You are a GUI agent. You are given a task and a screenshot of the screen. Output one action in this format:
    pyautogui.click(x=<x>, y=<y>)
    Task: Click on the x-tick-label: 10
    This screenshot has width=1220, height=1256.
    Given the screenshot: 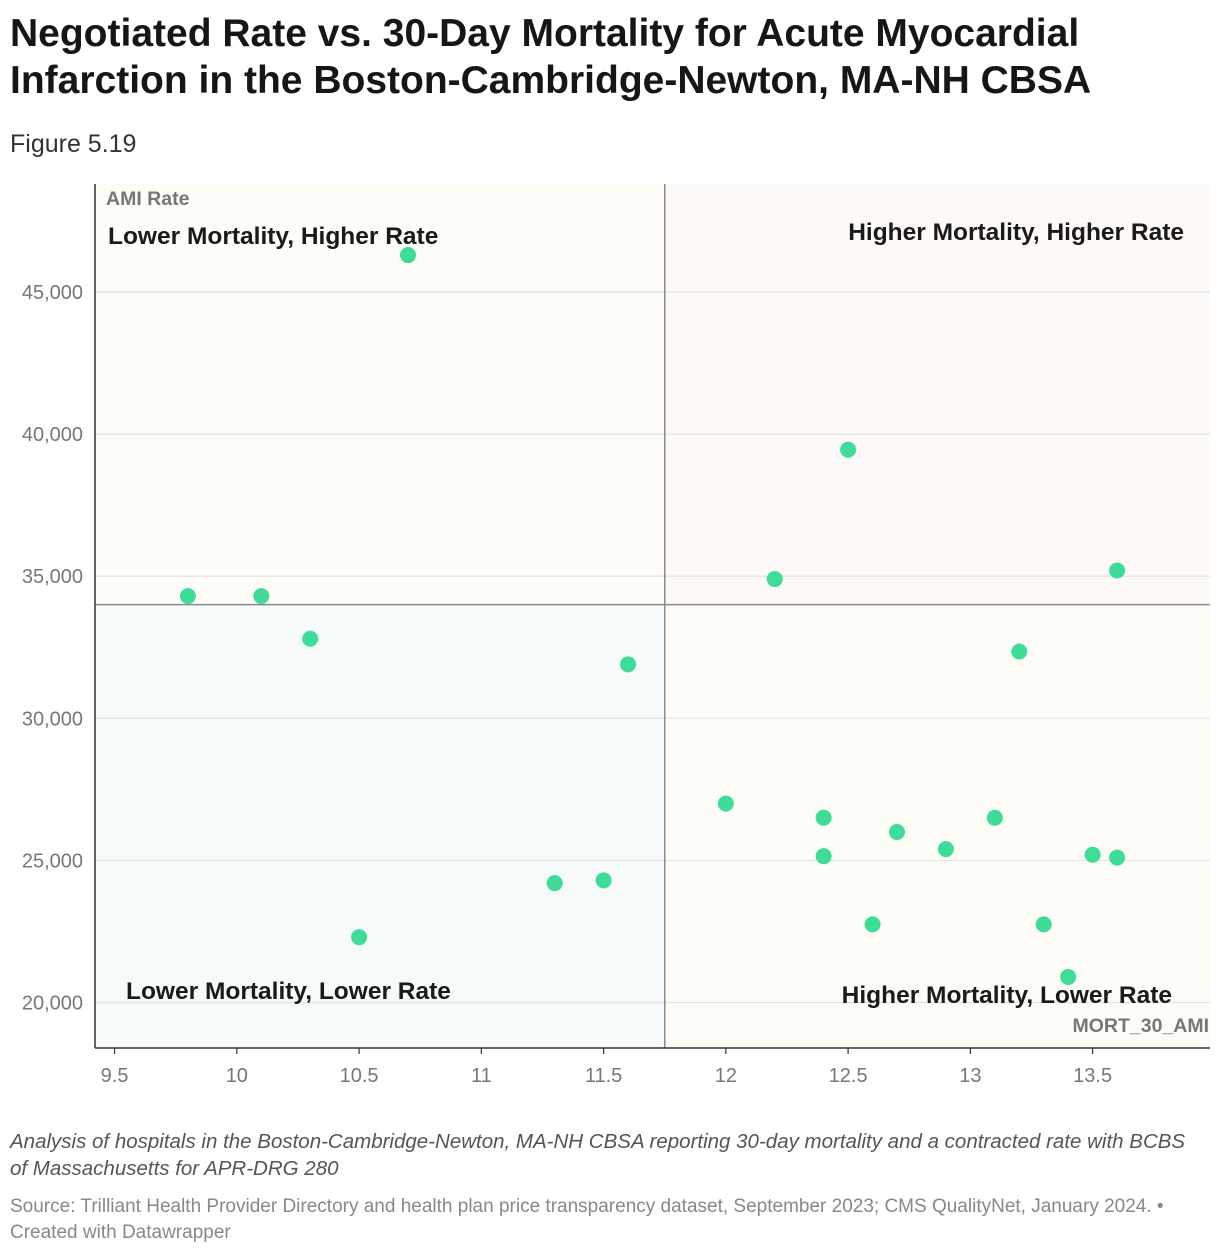 What is the action you would take?
    pyautogui.click(x=237, y=1076)
    